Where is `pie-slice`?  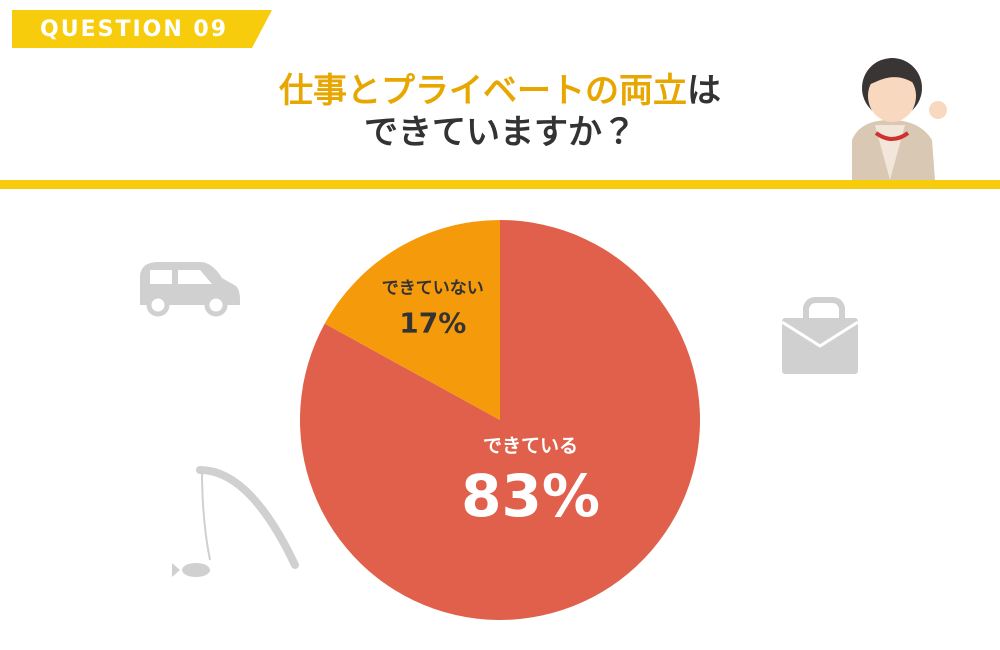 pie-slice is located at coordinates (412, 320).